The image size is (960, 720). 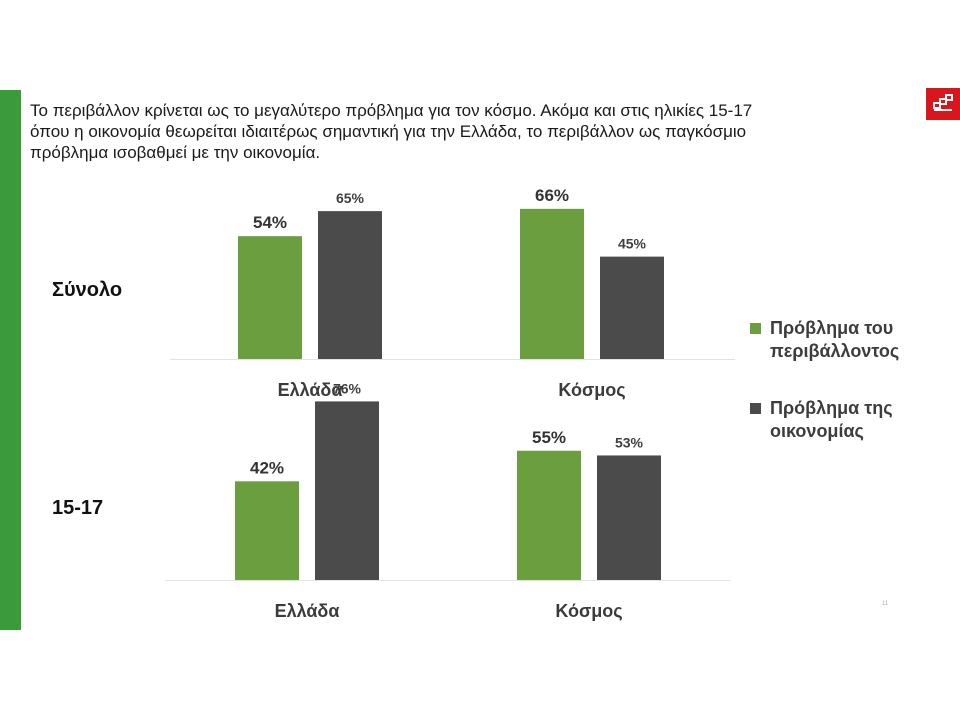 What do you see at coordinates (755, 408) in the screenshot?
I see `legend-swatch-economy` at bounding box center [755, 408].